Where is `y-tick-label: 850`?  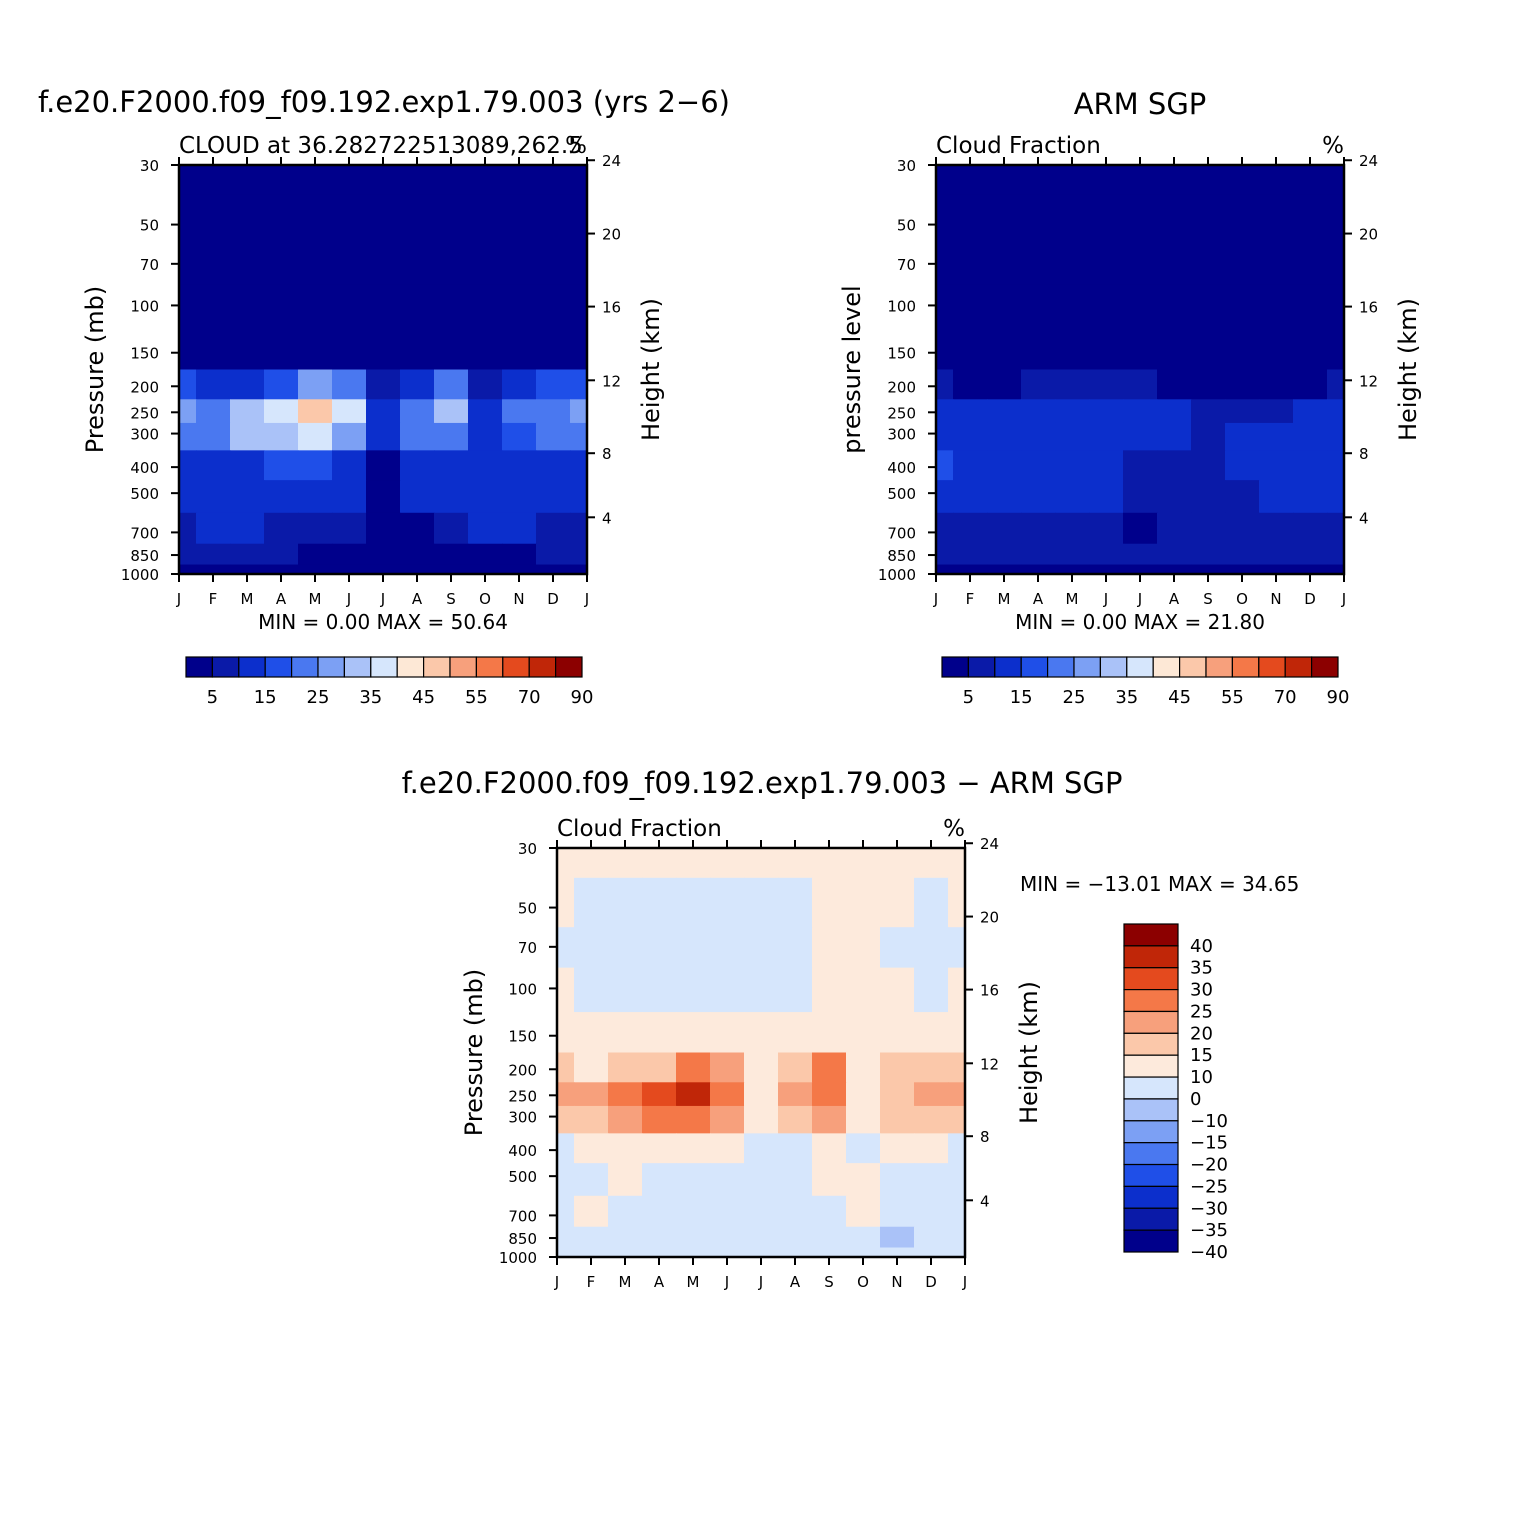
y-tick-label: 850 is located at coordinates (144, 556).